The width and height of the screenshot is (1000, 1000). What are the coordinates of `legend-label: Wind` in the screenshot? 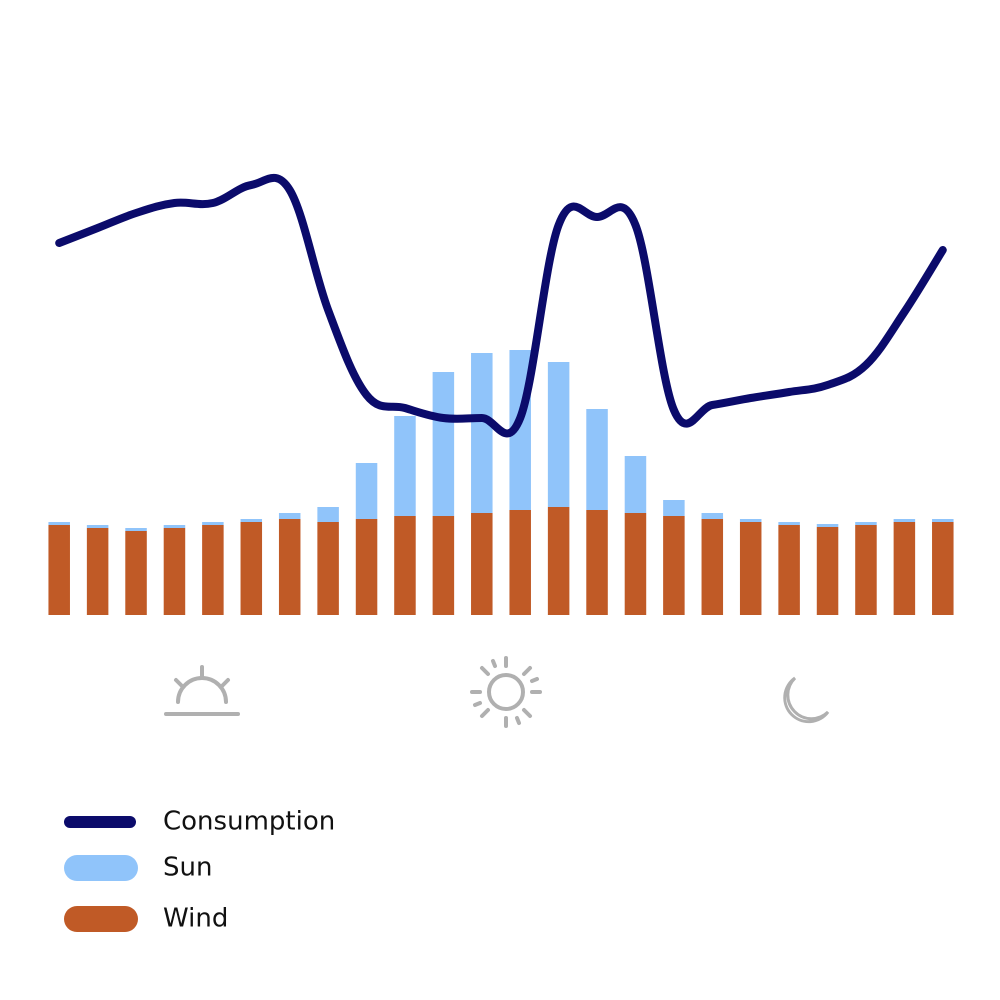 It's located at (195, 919).